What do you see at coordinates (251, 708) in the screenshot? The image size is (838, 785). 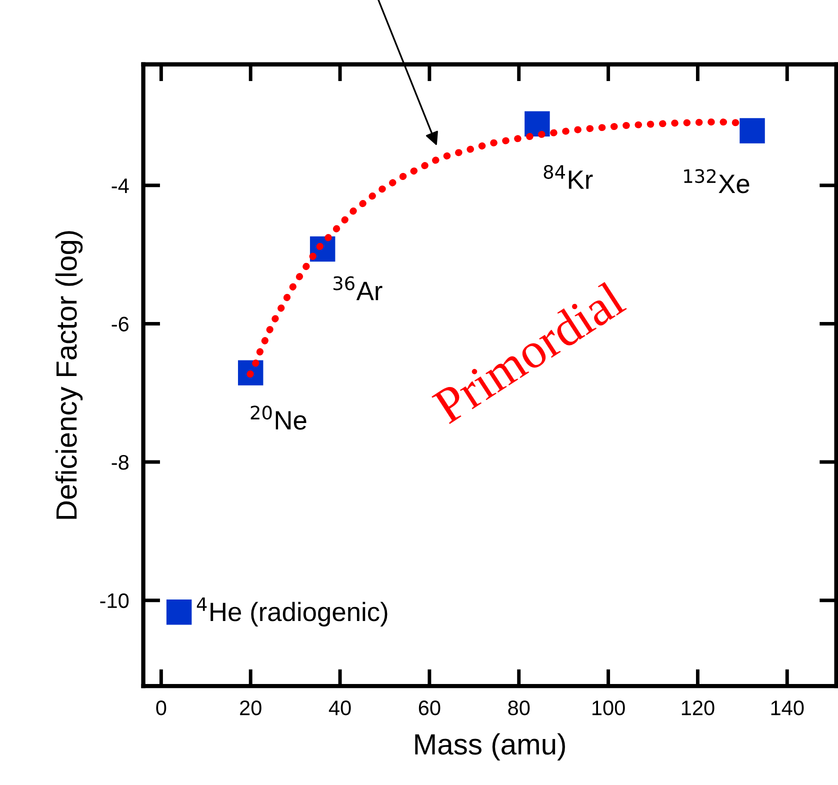 I see `x-tick-label: 20` at bounding box center [251, 708].